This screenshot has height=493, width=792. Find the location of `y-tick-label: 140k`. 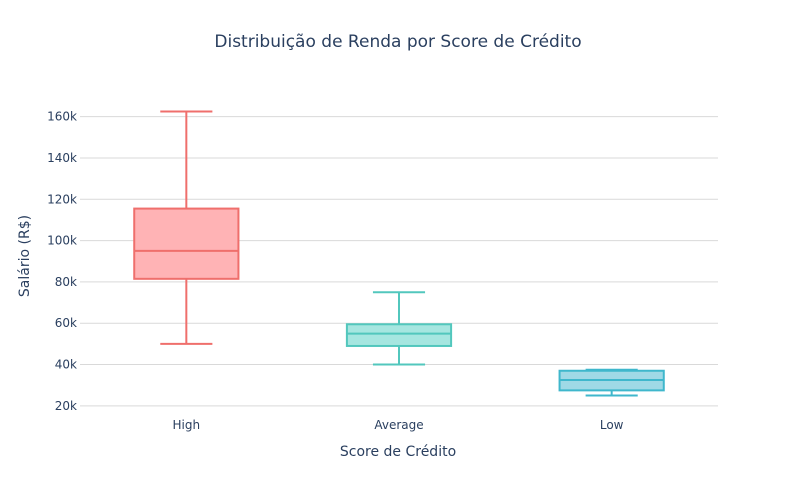

y-tick-label: 140k is located at coordinates (62, 158).